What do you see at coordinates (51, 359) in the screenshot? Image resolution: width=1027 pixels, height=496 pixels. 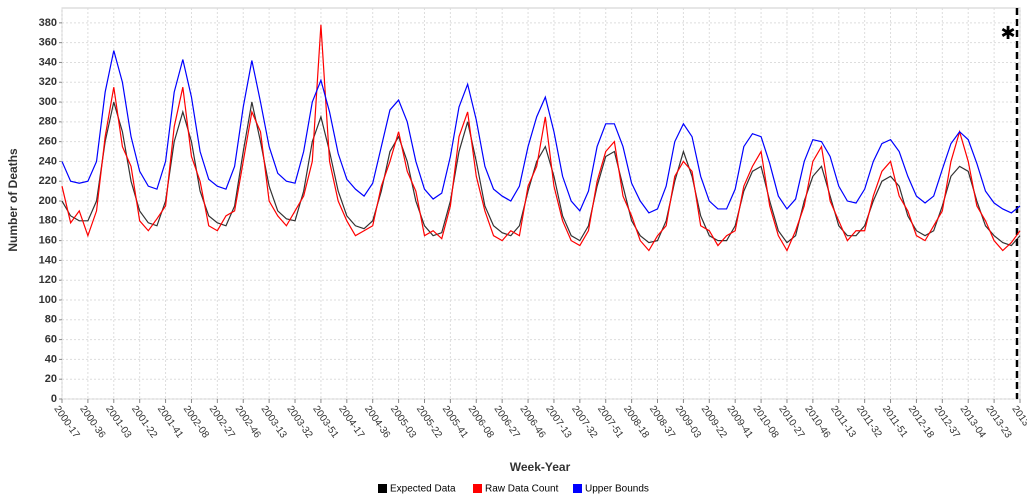 I see `y-tick-label: 40` at bounding box center [51, 359].